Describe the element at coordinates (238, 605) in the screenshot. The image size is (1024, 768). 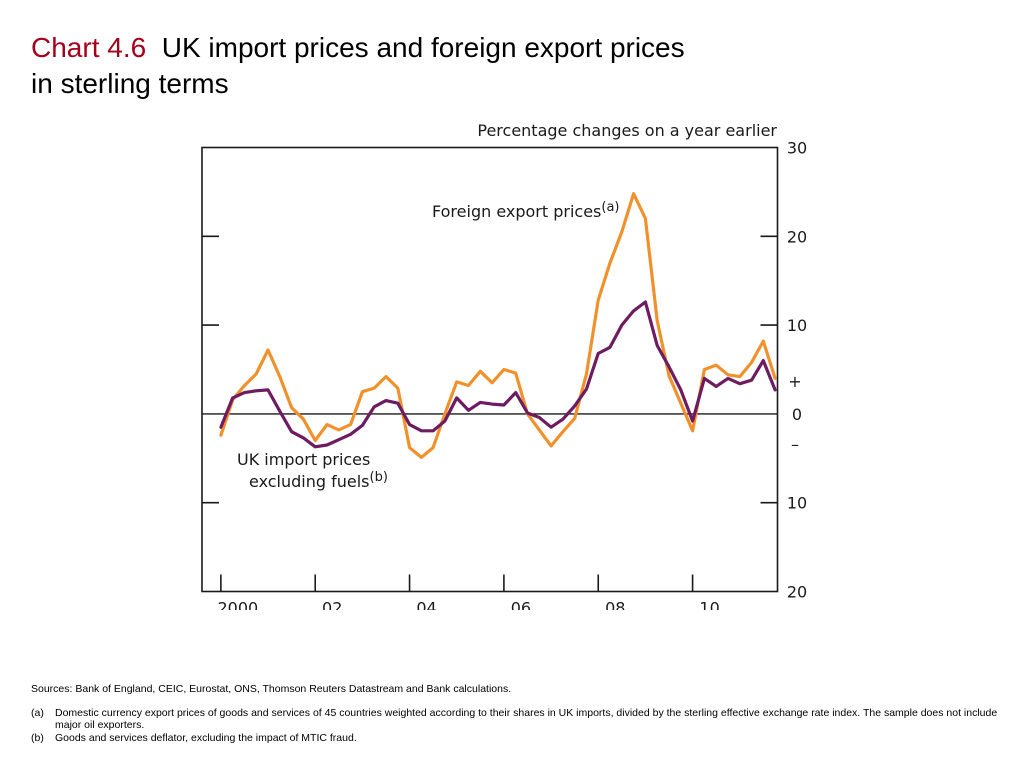
I see `x-tick-label: 2000` at that location.